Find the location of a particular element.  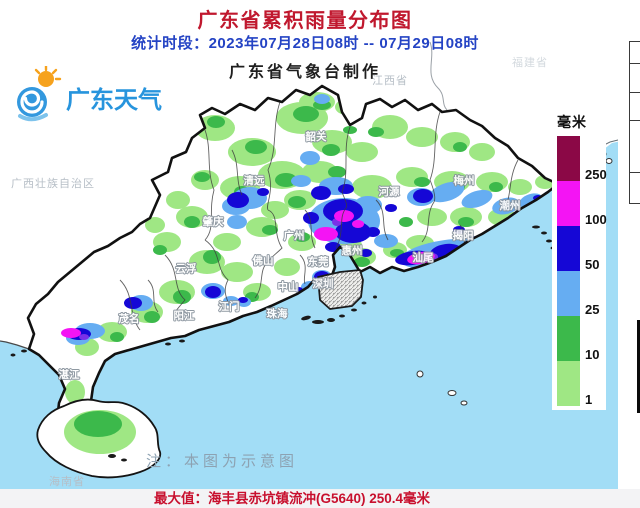

legend-color-bar: 250 100 50 25 10 1 is located at coordinates (582, 271).